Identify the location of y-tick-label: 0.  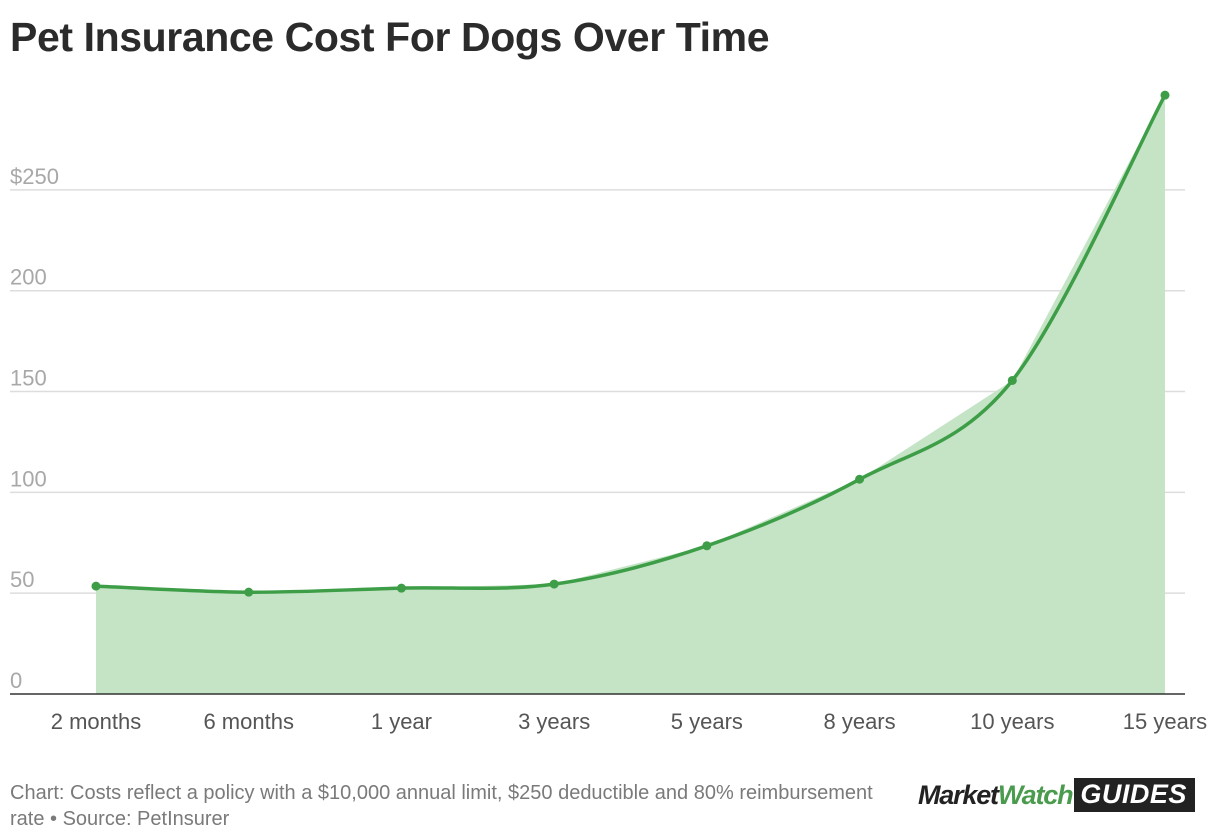
(16, 680).